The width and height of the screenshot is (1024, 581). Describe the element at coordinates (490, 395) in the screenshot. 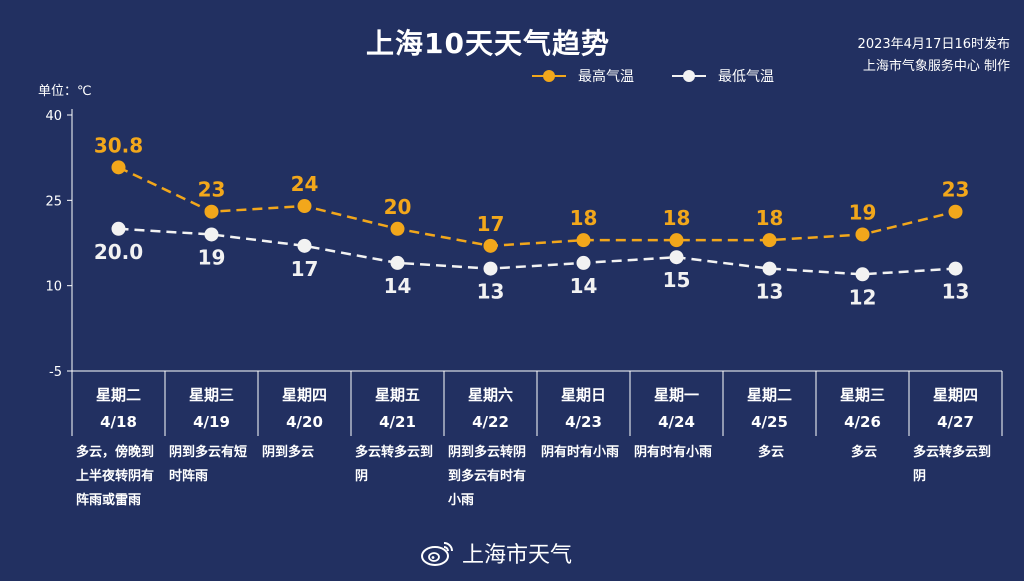

I see `day-weekday: 星期六` at that location.